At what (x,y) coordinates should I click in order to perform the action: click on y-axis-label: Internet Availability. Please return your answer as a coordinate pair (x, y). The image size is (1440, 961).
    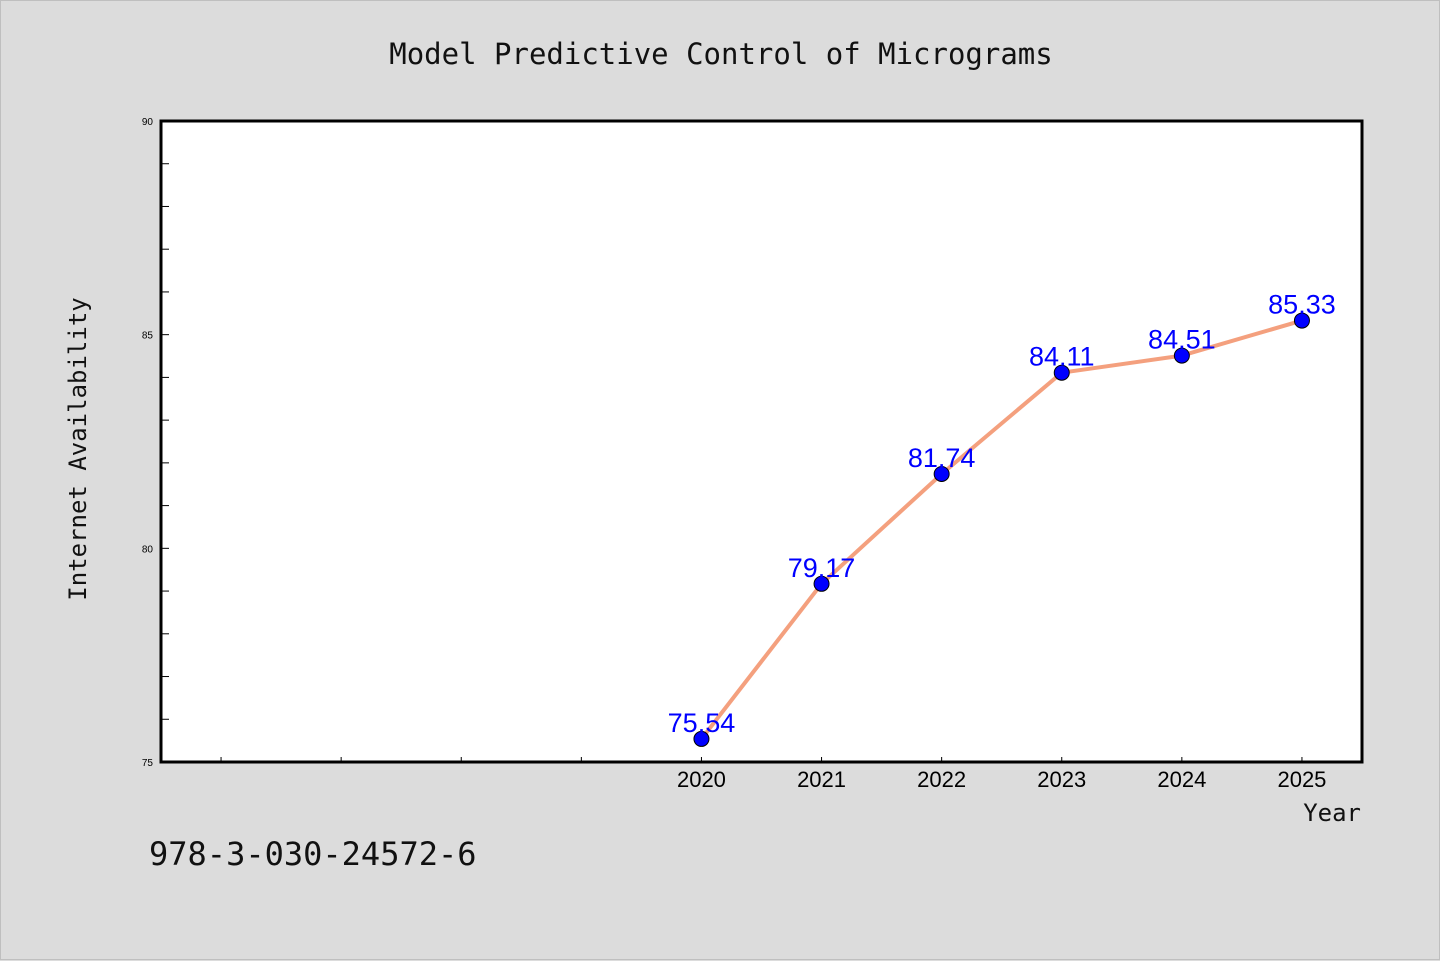
    Looking at the image, I should click on (78, 448).